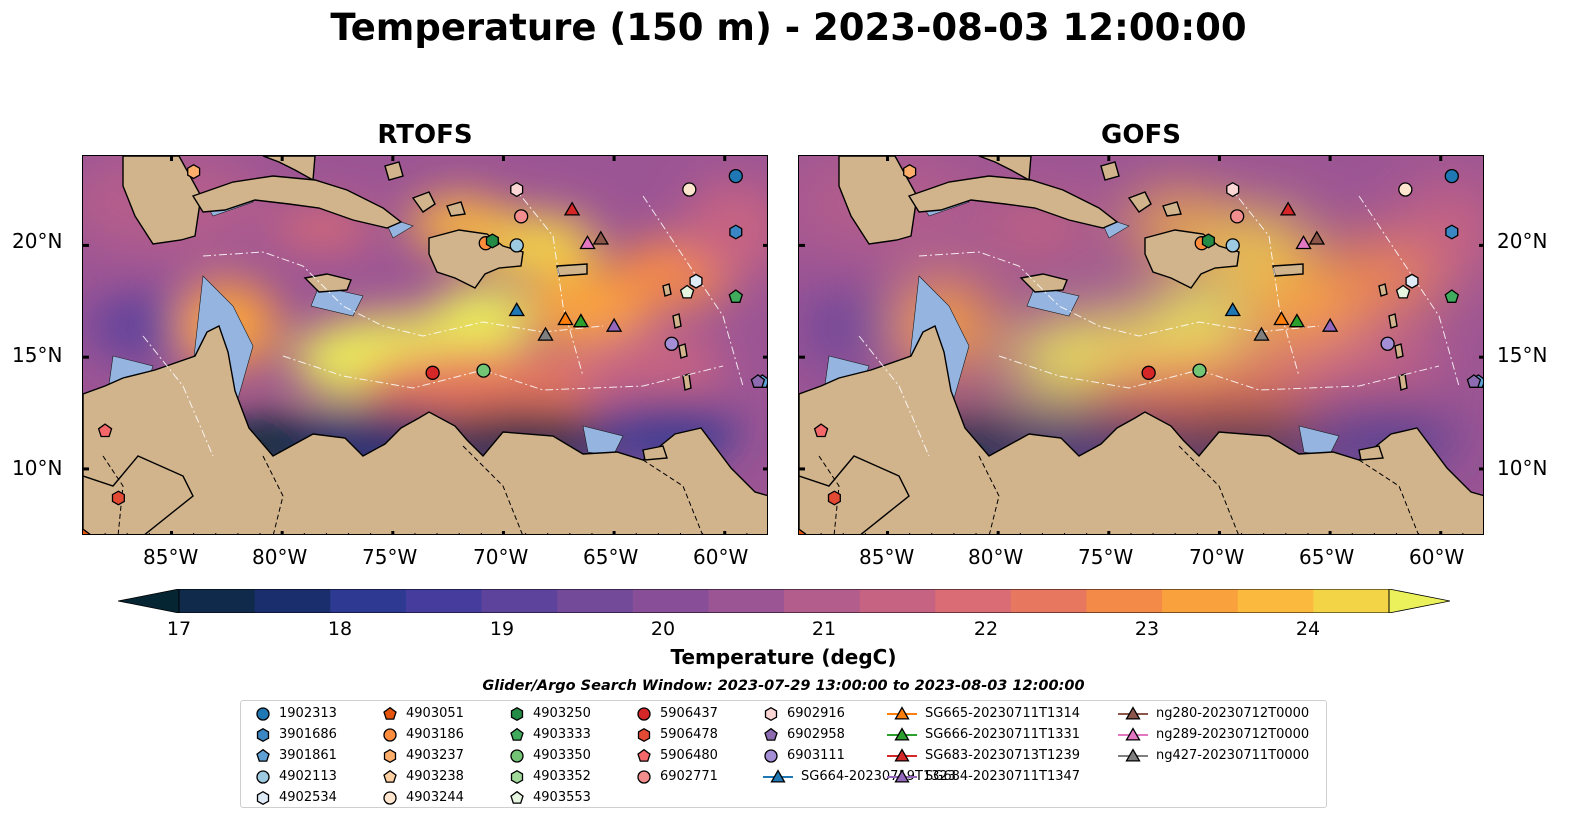 This screenshot has width=1577, height=826. I want to click on colorbar-tick-label: 17, so click(179, 629).